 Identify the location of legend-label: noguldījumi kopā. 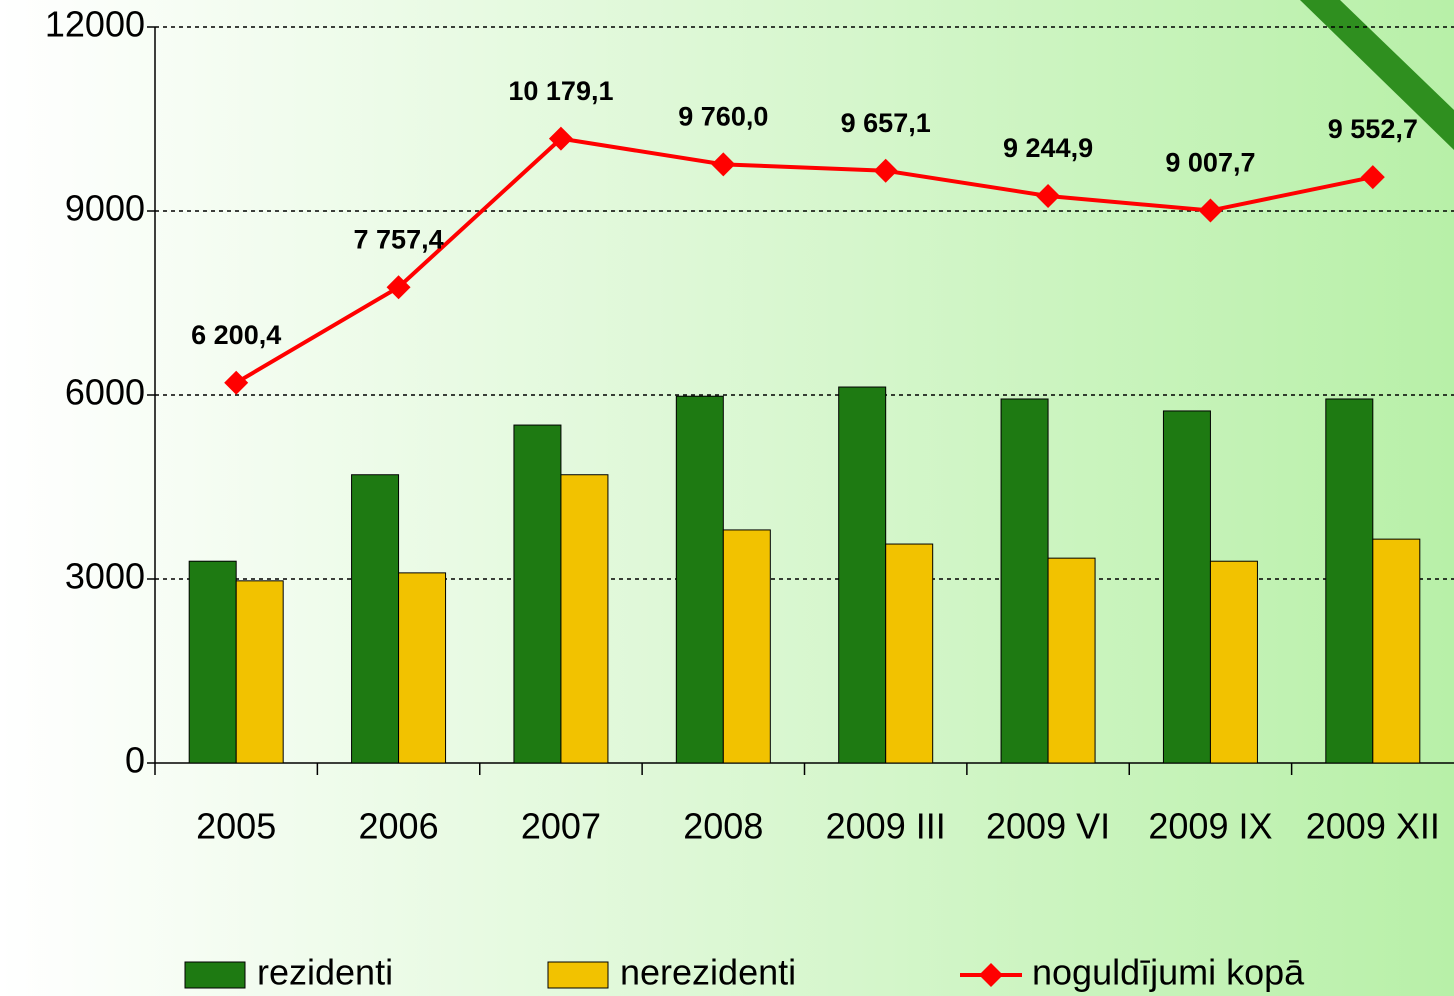
(1168, 972).